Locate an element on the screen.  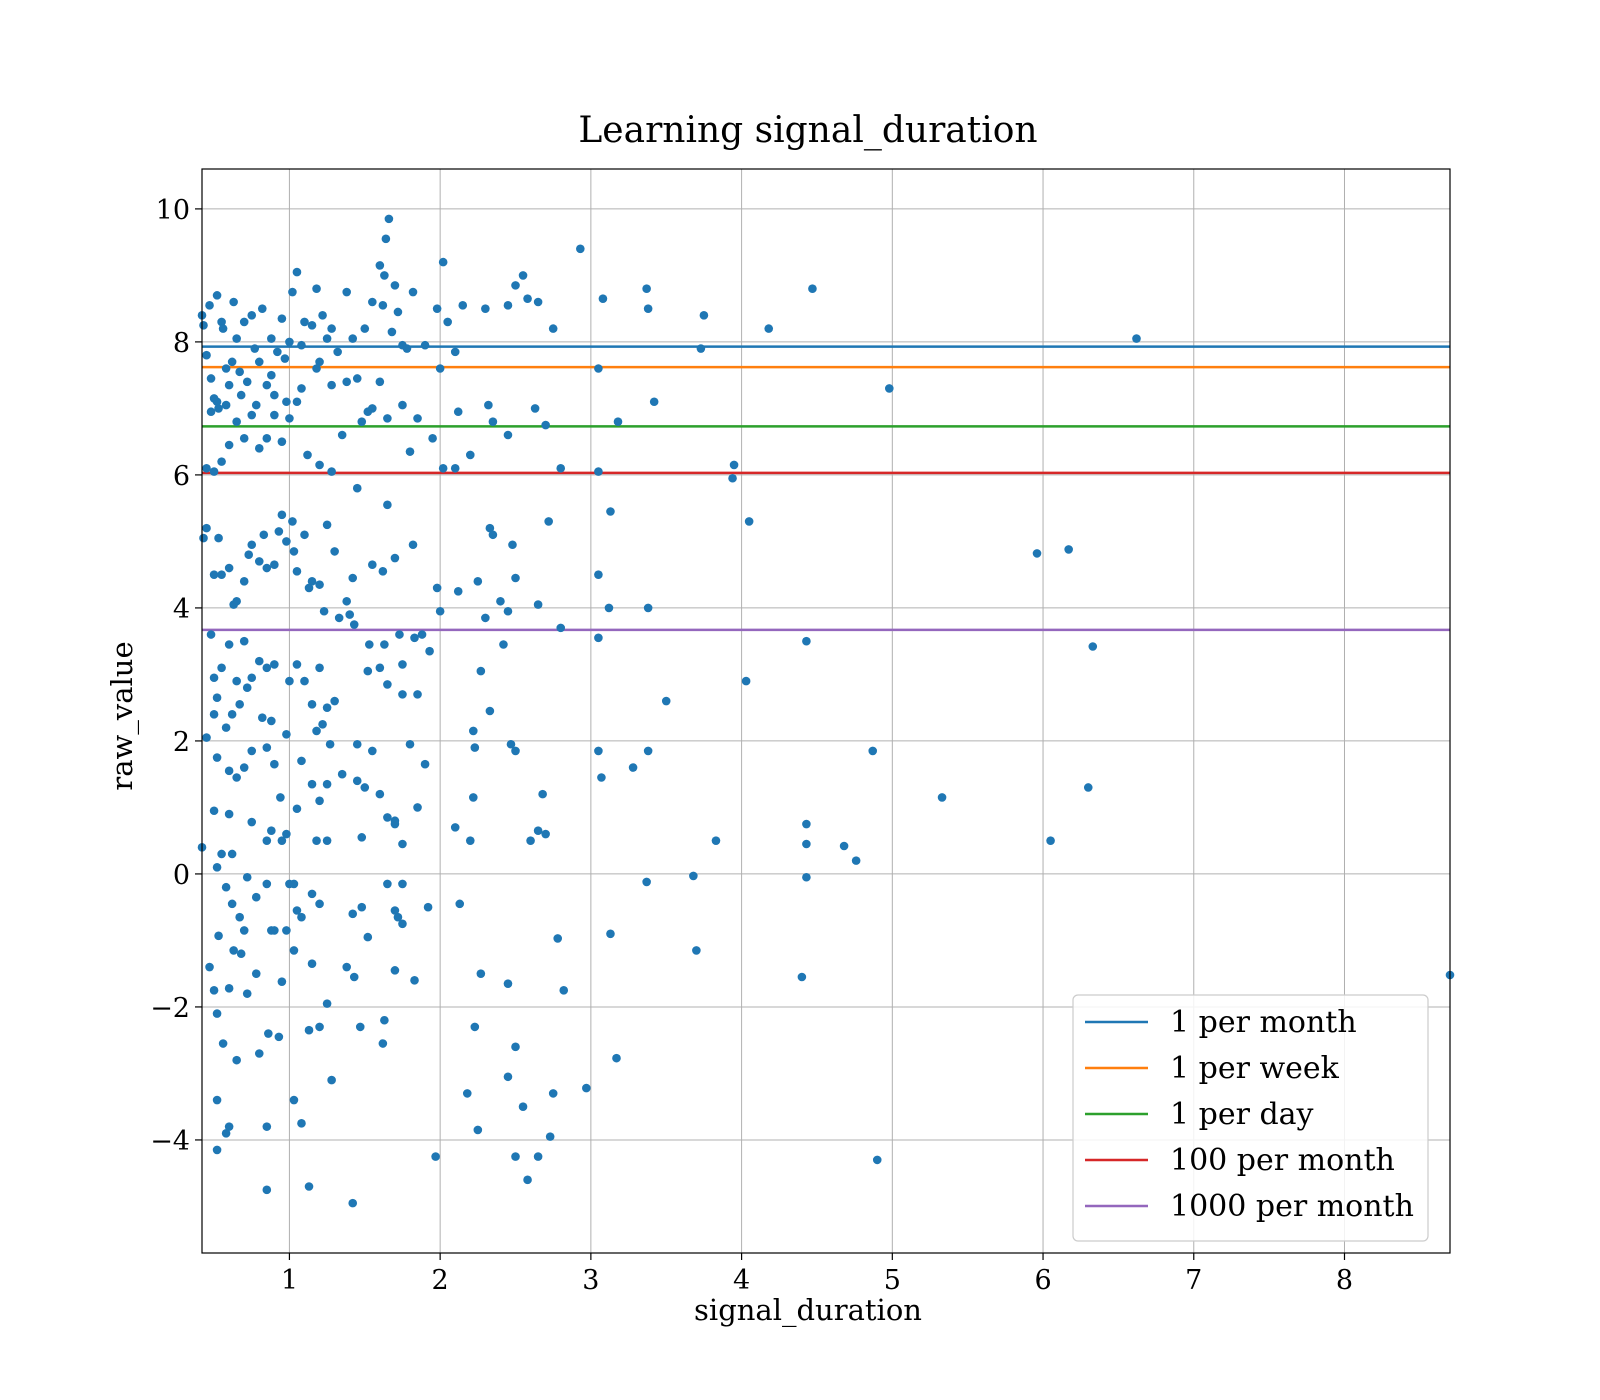
y-tick-label: 2 is located at coordinates (181, 742).